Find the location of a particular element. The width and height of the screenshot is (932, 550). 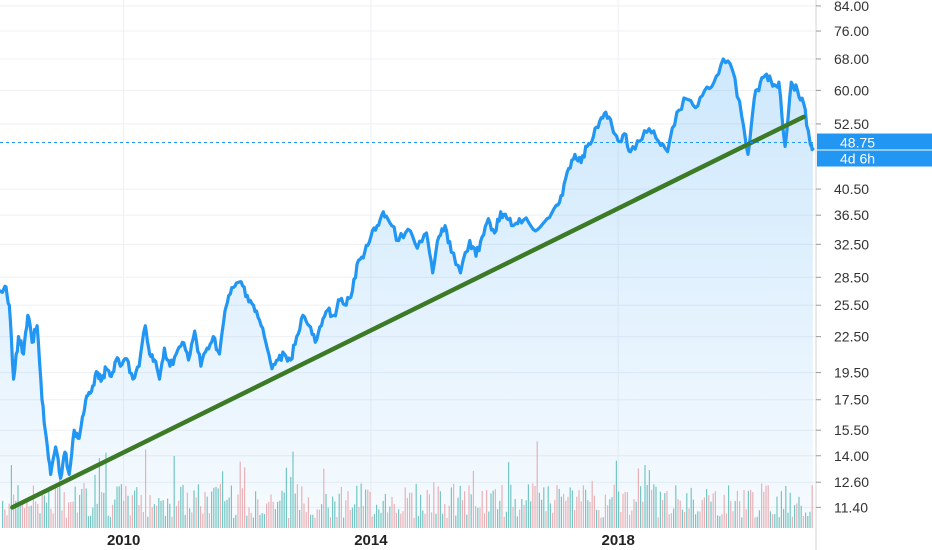

y-tick-label: 32.50 is located at coordinates (851, 244).